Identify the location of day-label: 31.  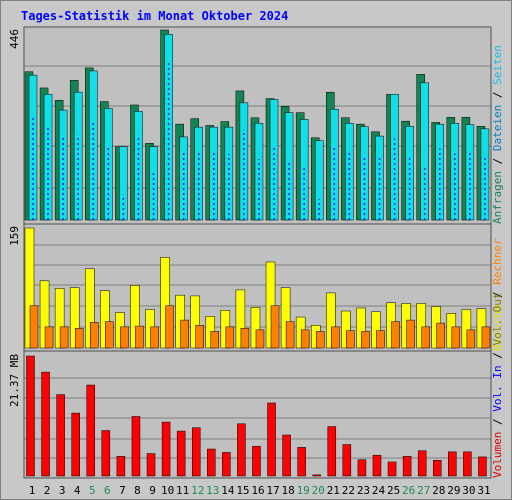
(483, 490).